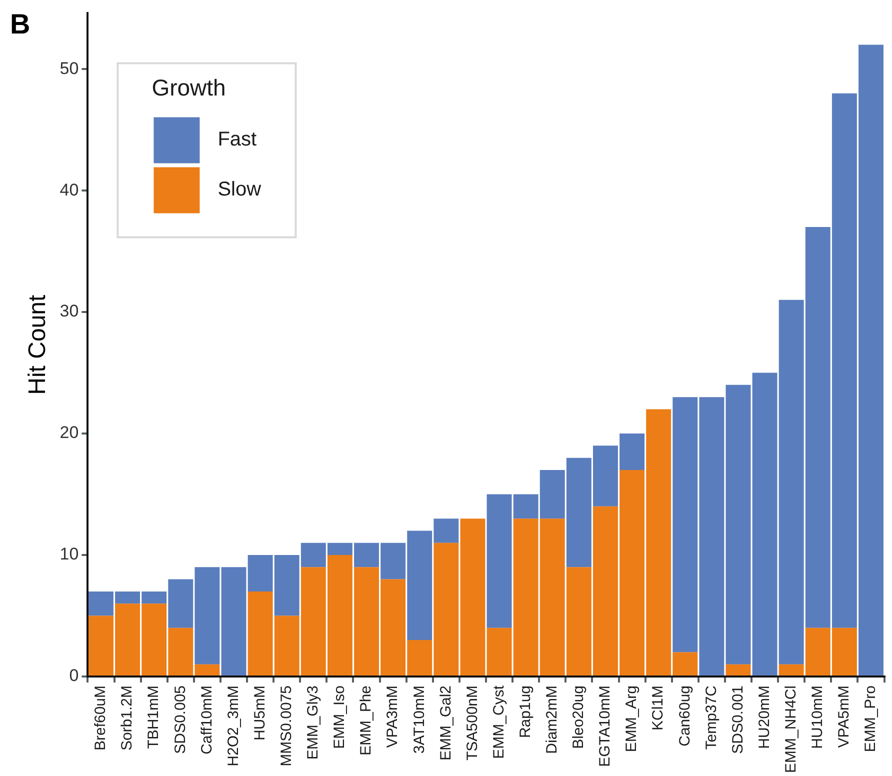 The height and width of the screenshot is (776, 892). Describe the element at coordinates (844, 716) in the screenshot. I see `x-tick-label: VPA5mM` at that location.